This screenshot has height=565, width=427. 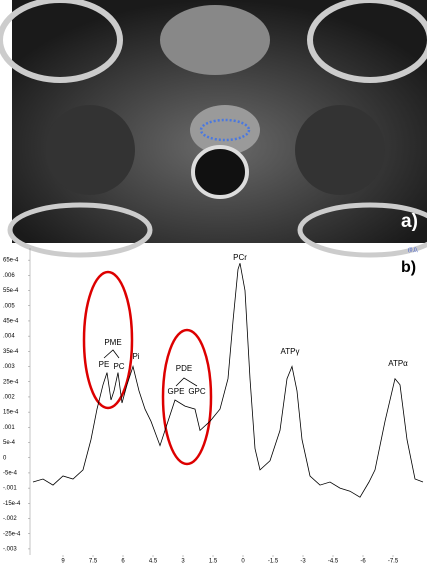 I want to click on y-tick-label: -.003, so click(x=10, y=549).